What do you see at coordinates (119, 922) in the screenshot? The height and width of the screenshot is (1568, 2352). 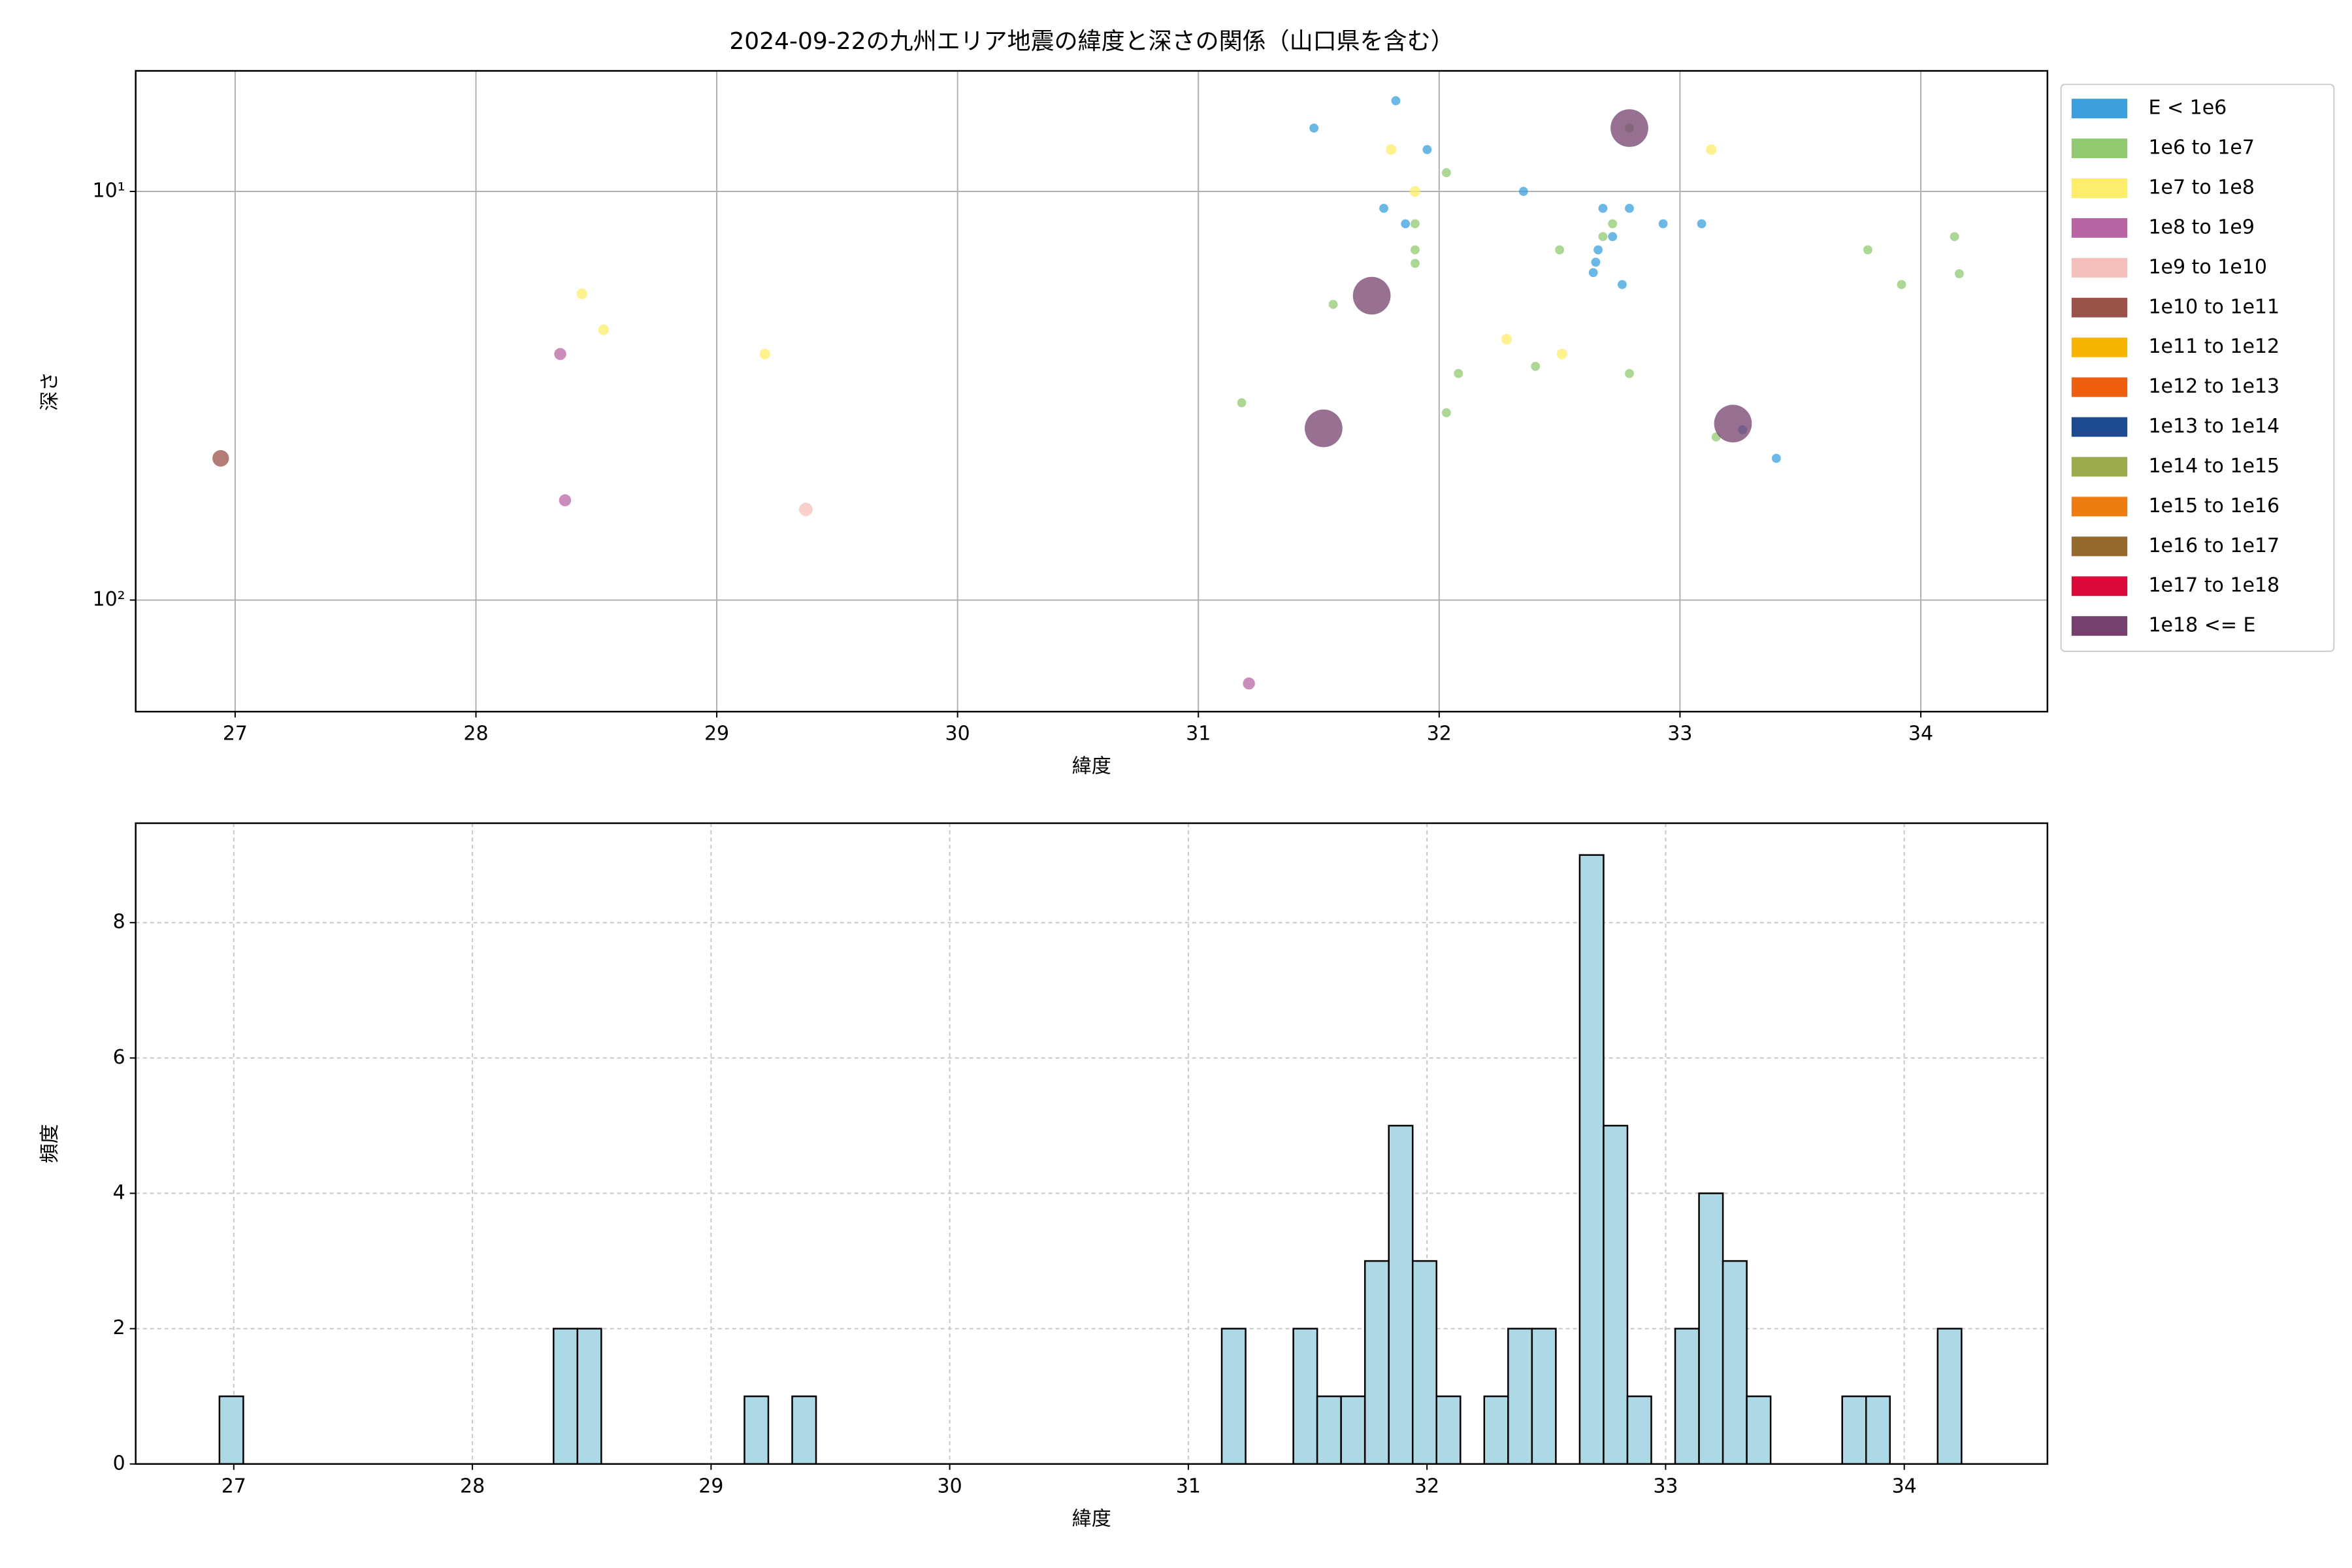 I see `y-tick-label: 8` at bounding box center [119, 922].